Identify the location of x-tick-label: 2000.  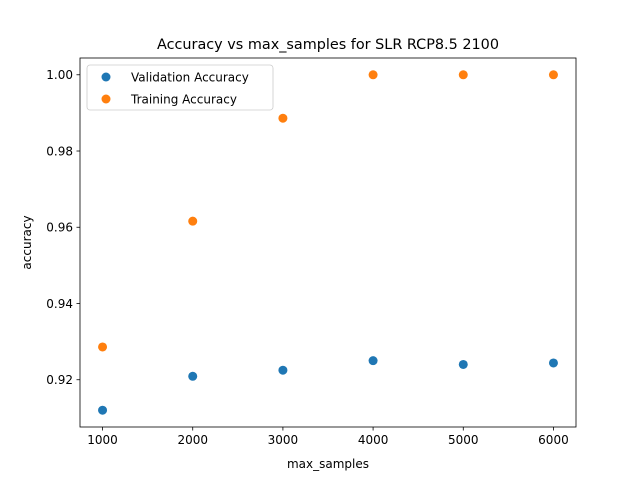
(192, 440).